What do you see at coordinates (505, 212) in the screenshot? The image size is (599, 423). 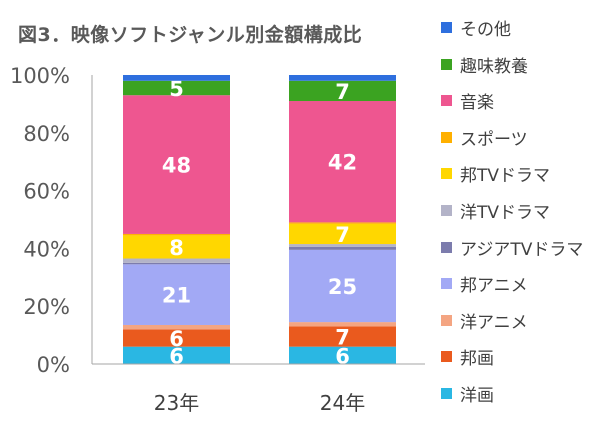 I see `legend-label: 洋TVドラマ` at bounding box center [505, 212].